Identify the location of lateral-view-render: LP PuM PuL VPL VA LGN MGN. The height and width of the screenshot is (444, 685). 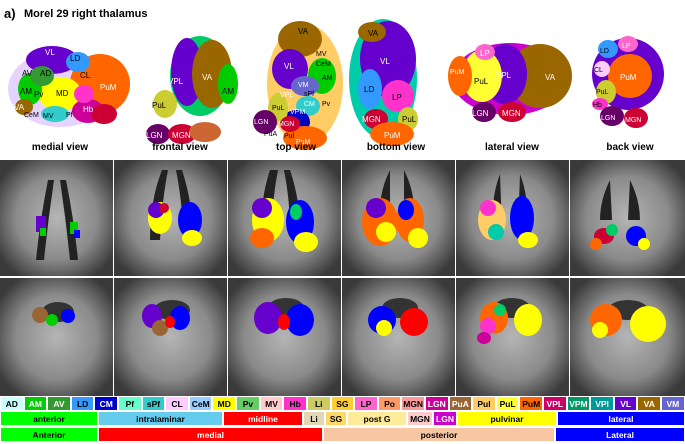
(510, 82).